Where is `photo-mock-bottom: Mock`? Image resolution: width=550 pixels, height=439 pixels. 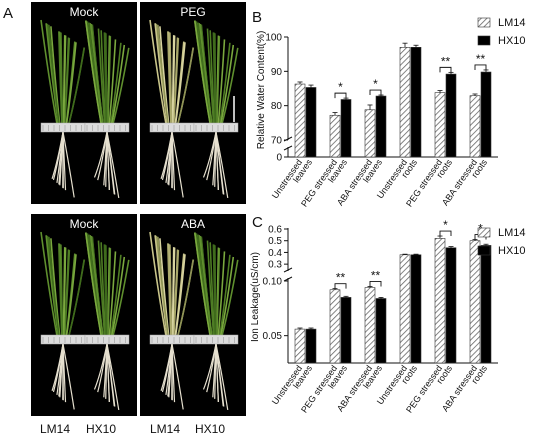
photo-mock-bottom: Mock is located at coordinates (84, 315).